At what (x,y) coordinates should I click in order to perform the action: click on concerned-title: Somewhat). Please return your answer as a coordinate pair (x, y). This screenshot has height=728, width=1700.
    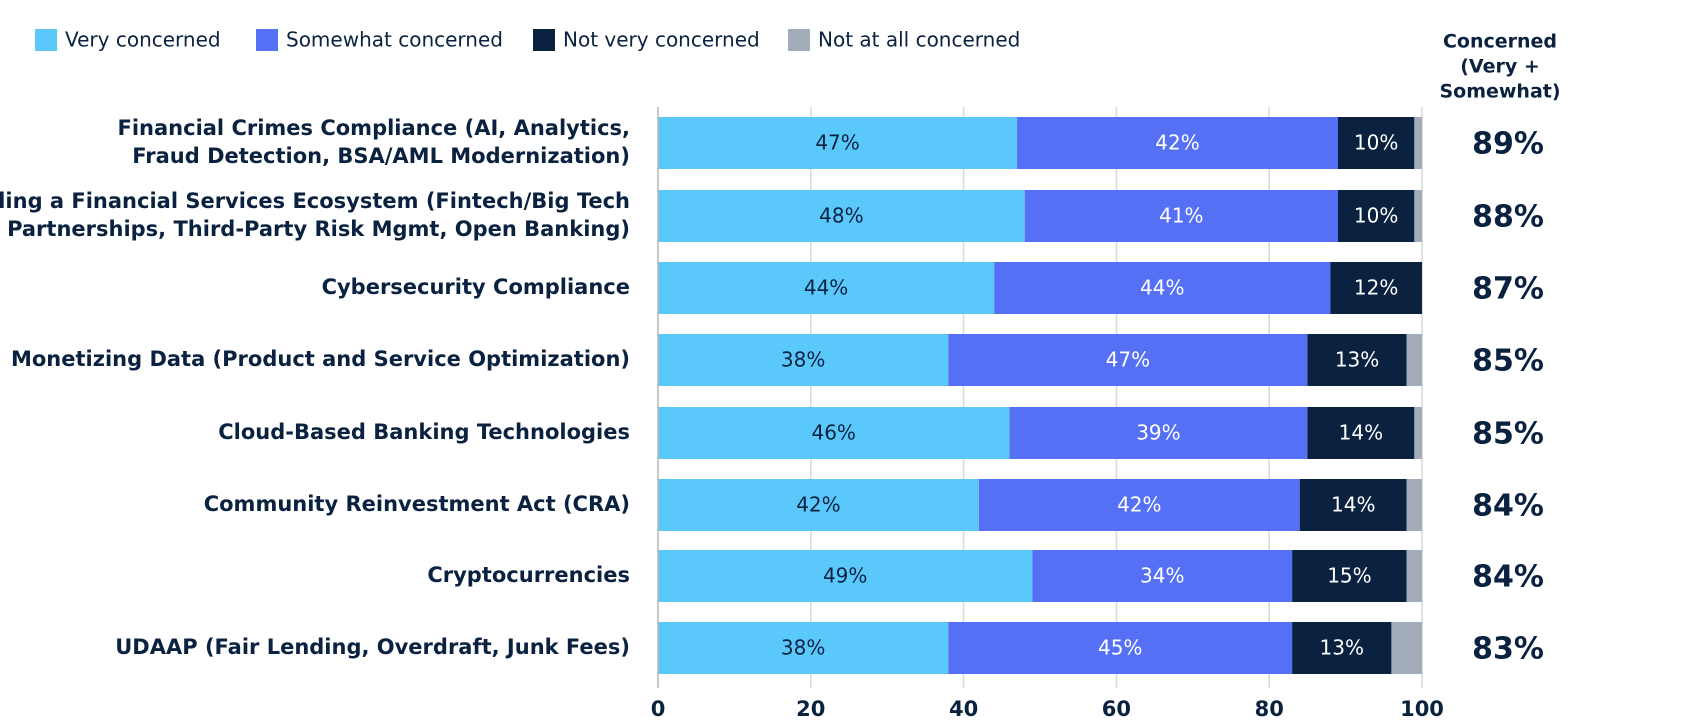
    Looking at the image, I should click on (1499, 92).